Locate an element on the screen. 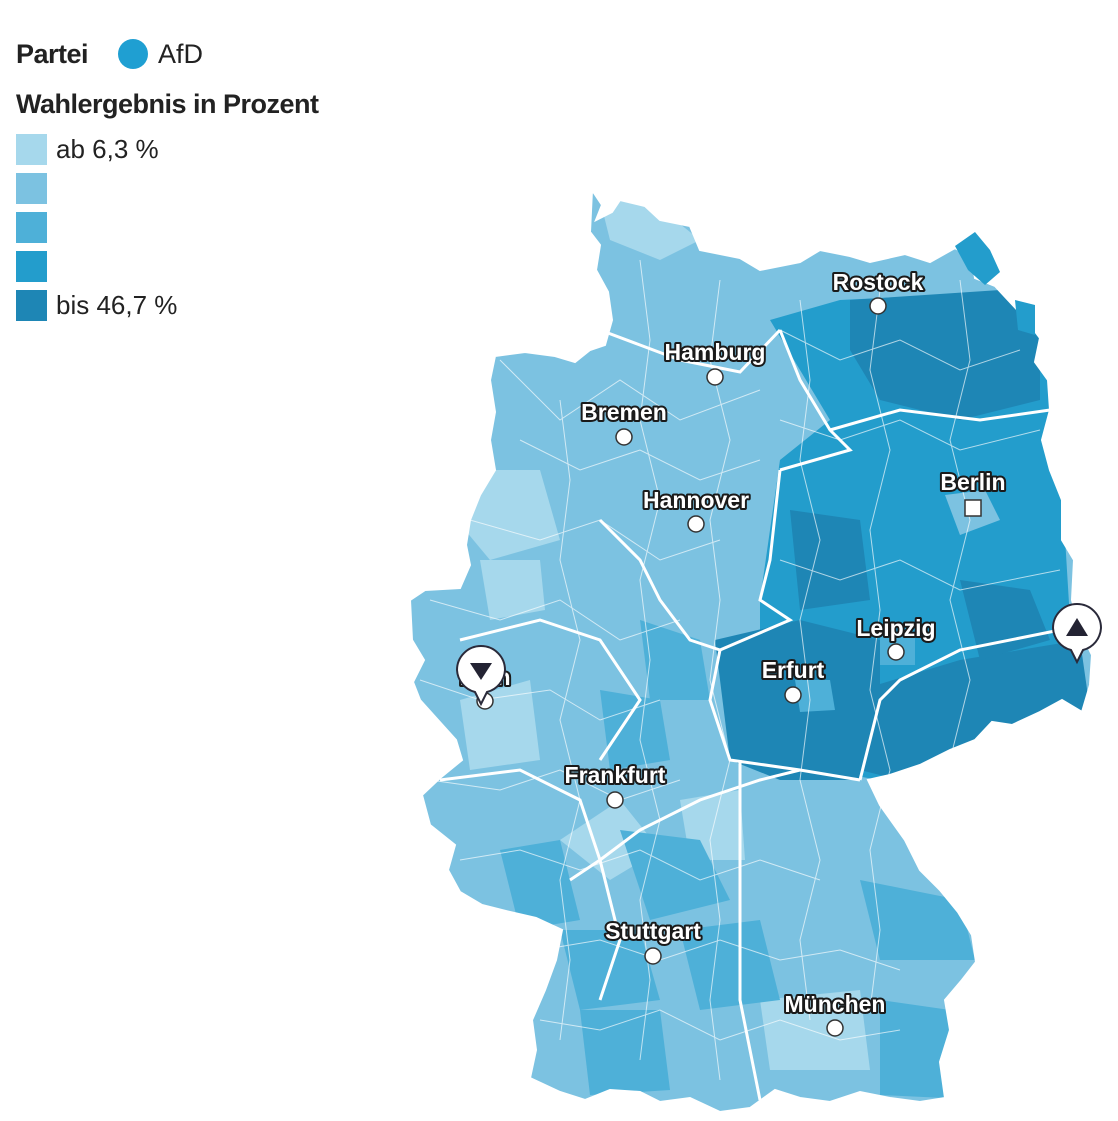 This screenshot has width=1118, height=1121. city-frankfurt: Frankfurt is located at coordinates (615, 784).